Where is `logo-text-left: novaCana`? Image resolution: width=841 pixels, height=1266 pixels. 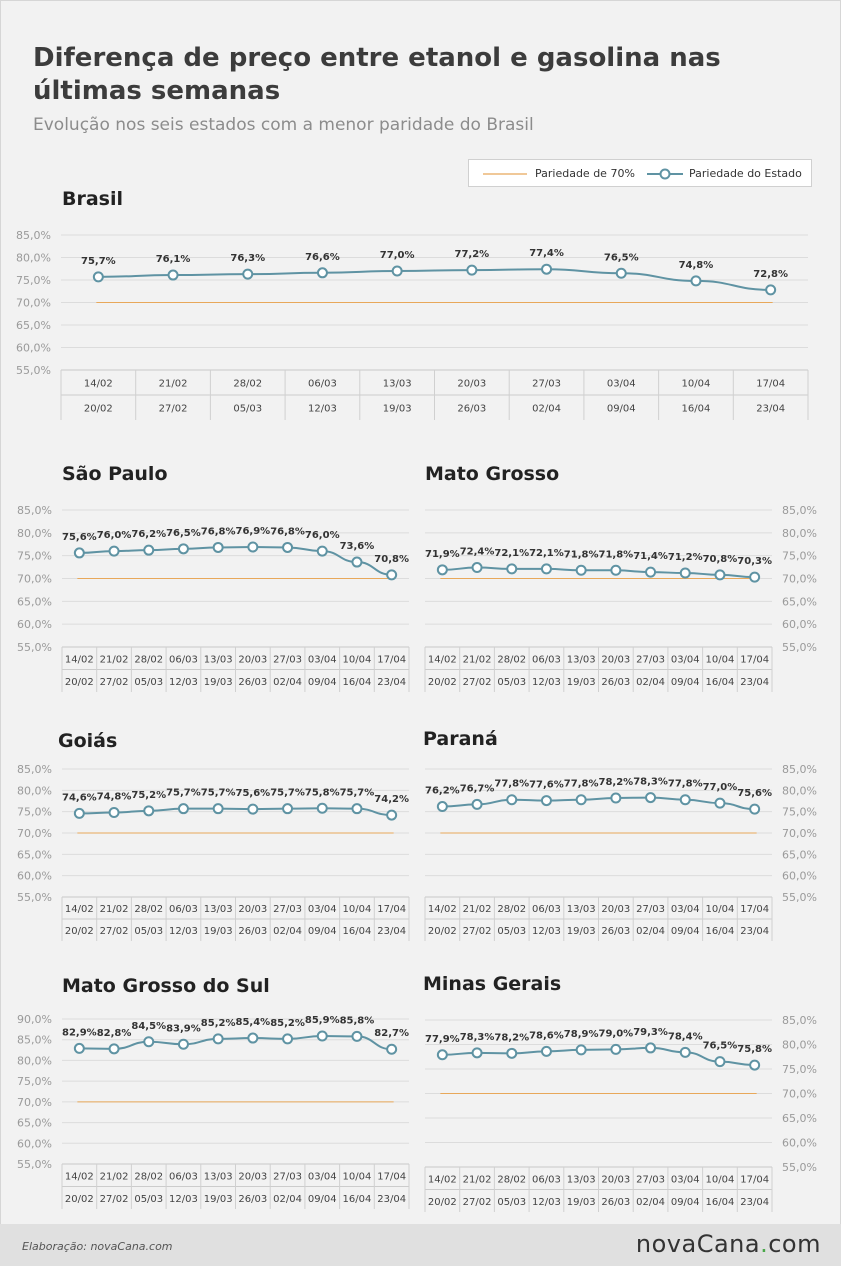
logo-text-left: novaCana is located at coordinates (698, 1244).